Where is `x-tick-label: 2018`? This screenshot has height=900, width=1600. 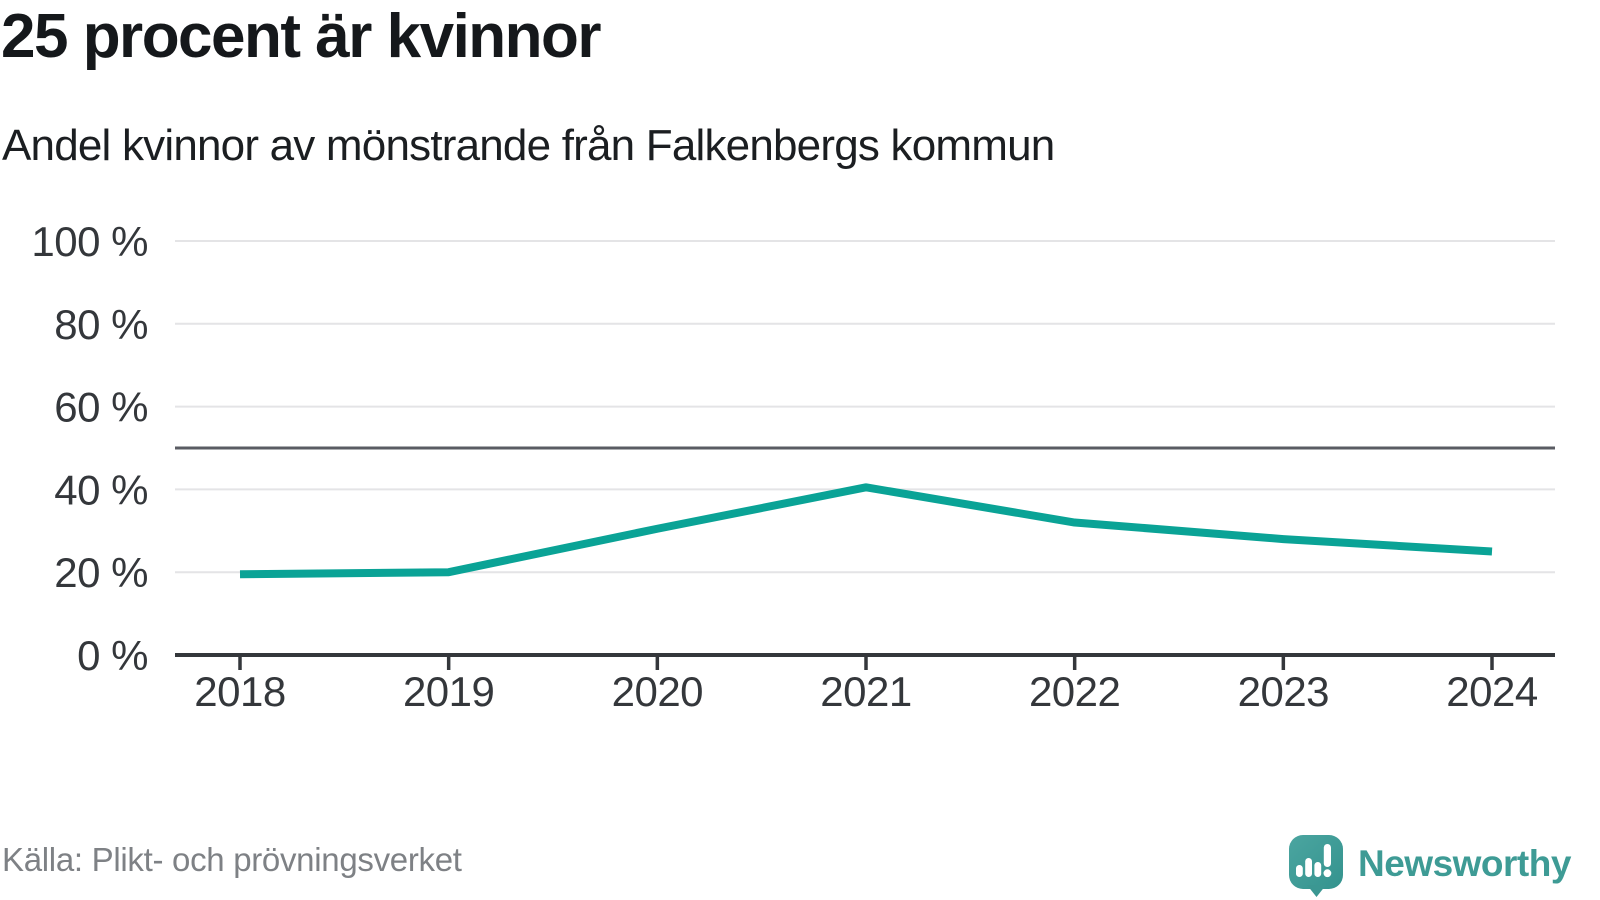 x-tick-label: 2018 is located at coordinates (239, 691).